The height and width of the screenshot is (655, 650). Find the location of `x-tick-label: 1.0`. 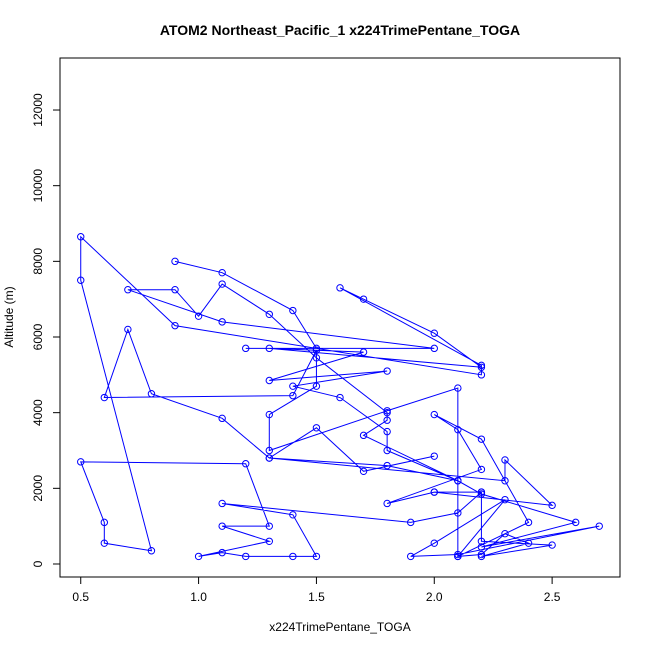

x-tick-label: 1.0 is located at coordinates (198, 597).